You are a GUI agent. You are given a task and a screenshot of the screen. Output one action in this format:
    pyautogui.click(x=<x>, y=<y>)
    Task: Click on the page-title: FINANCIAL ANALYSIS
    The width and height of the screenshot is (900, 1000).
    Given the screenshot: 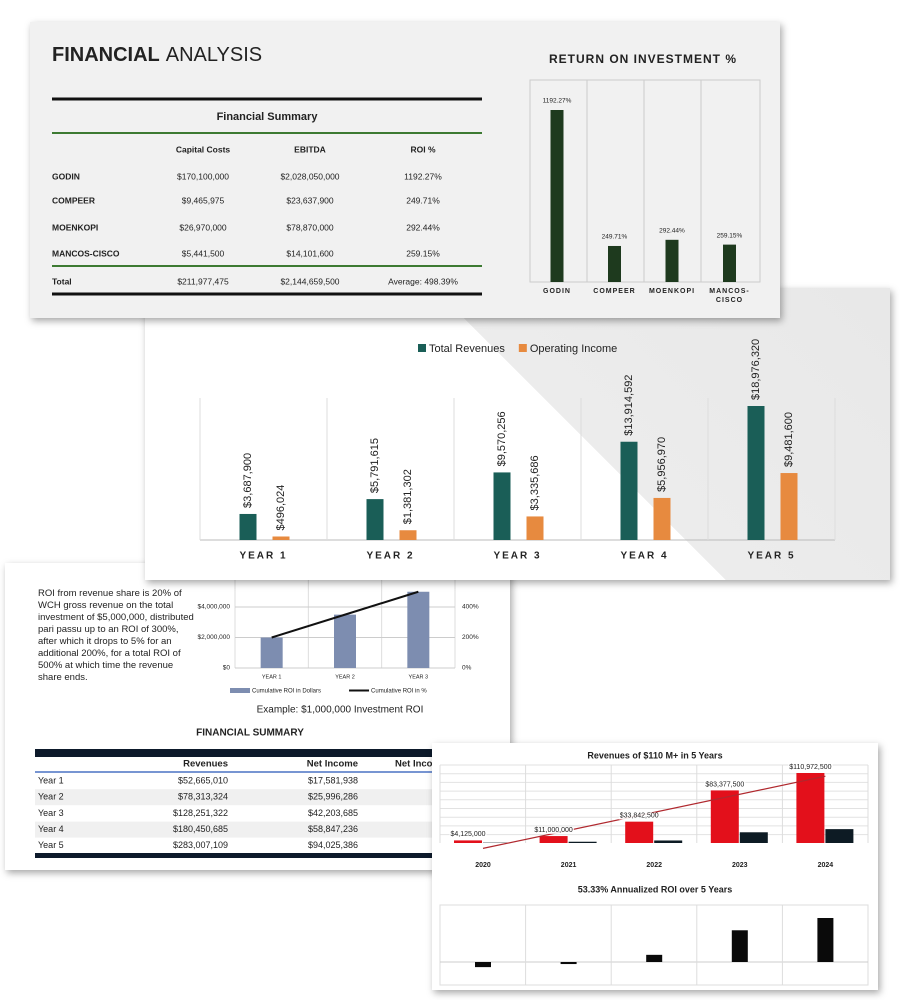 What is the action you would take?
    pyautogui.click(x=157, y=55)
    